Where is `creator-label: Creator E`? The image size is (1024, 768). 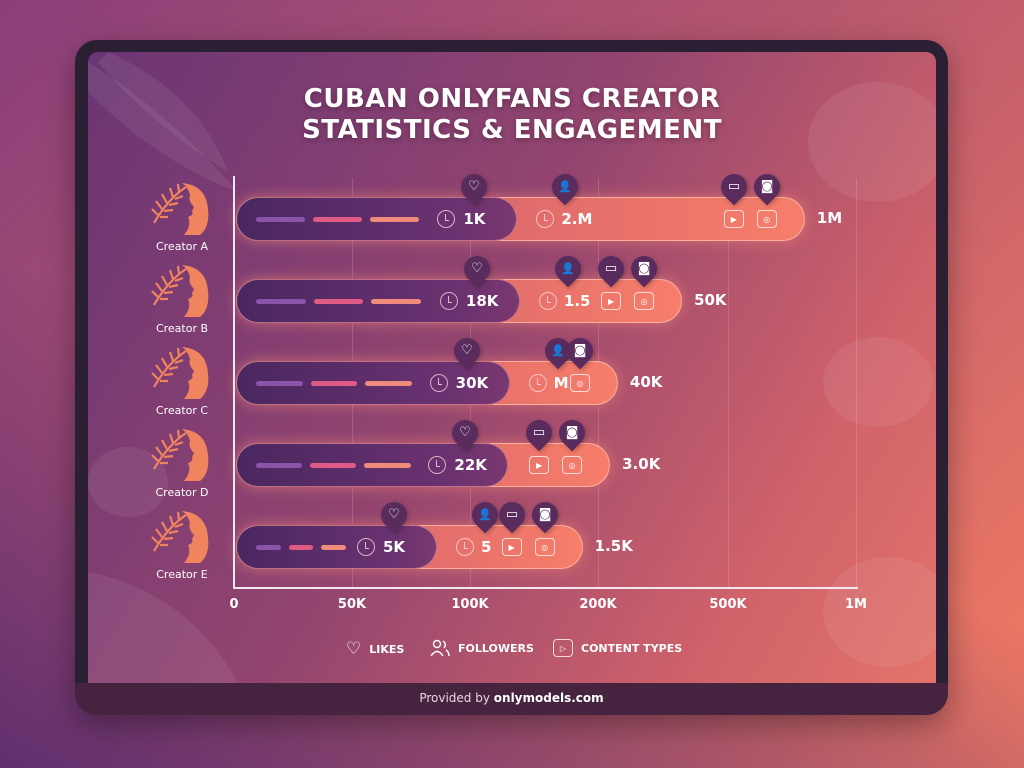
creator-label: Creator E is located at coordinates (182, 574).